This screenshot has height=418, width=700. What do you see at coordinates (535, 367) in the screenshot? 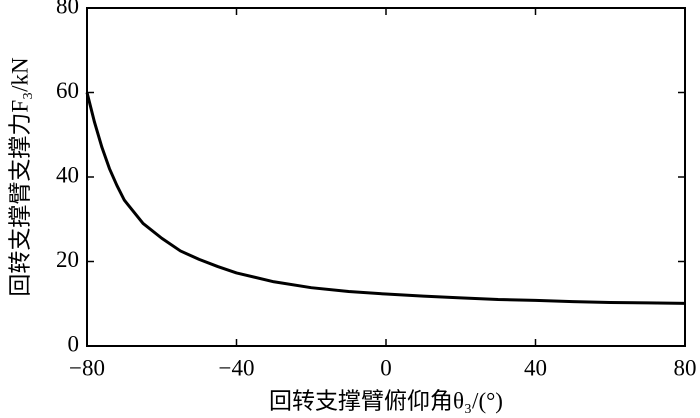
I see `x-tick-label: 40` at bounding box center [535, 367].